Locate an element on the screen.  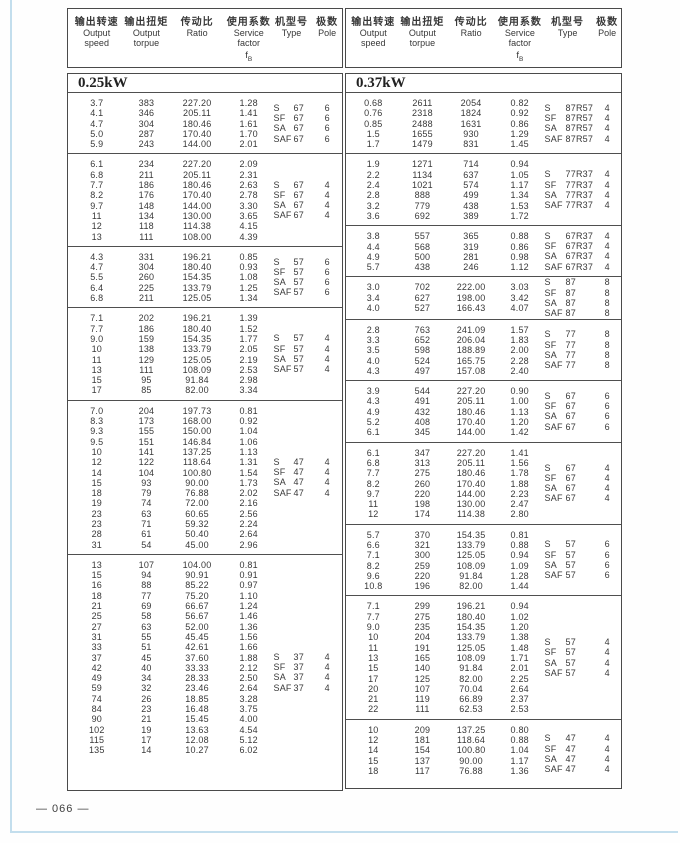
cell: 137.25 is located at coordinates (197, 451).